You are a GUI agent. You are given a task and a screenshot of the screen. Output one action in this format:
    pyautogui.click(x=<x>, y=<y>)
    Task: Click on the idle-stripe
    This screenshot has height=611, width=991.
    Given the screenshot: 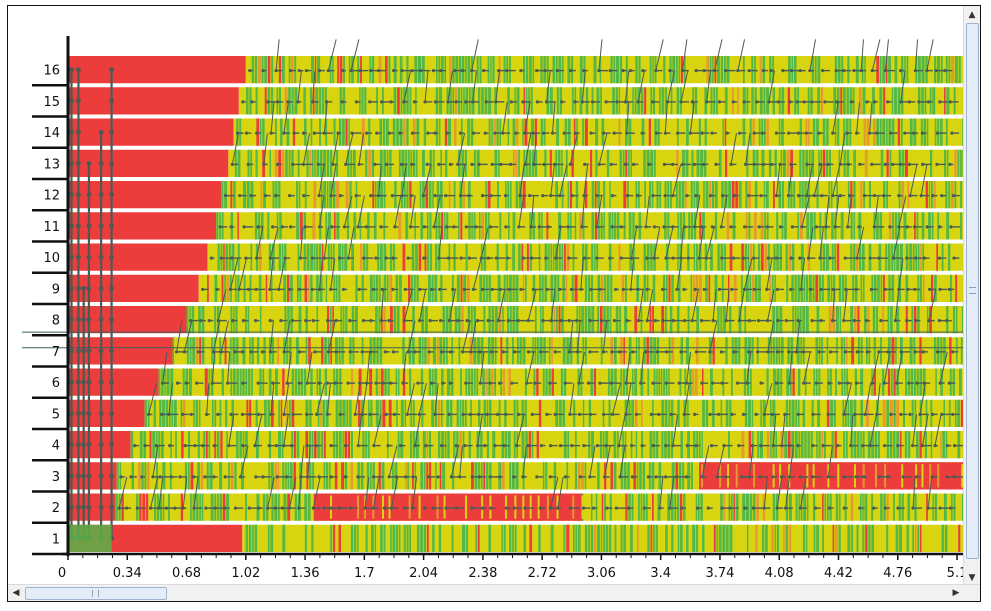 What is the action you would take?
    pyautogui.click(x=358, y=507)
    